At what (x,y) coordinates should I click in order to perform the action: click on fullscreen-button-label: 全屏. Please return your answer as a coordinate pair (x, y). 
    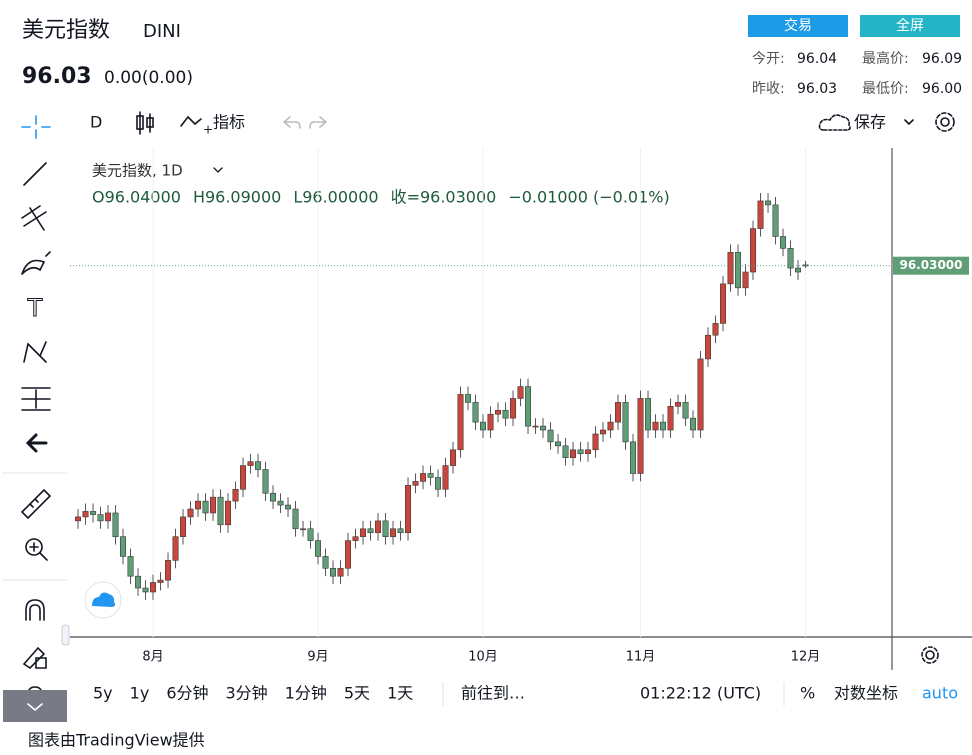
    Looking at the image, I should click on (910, 25).